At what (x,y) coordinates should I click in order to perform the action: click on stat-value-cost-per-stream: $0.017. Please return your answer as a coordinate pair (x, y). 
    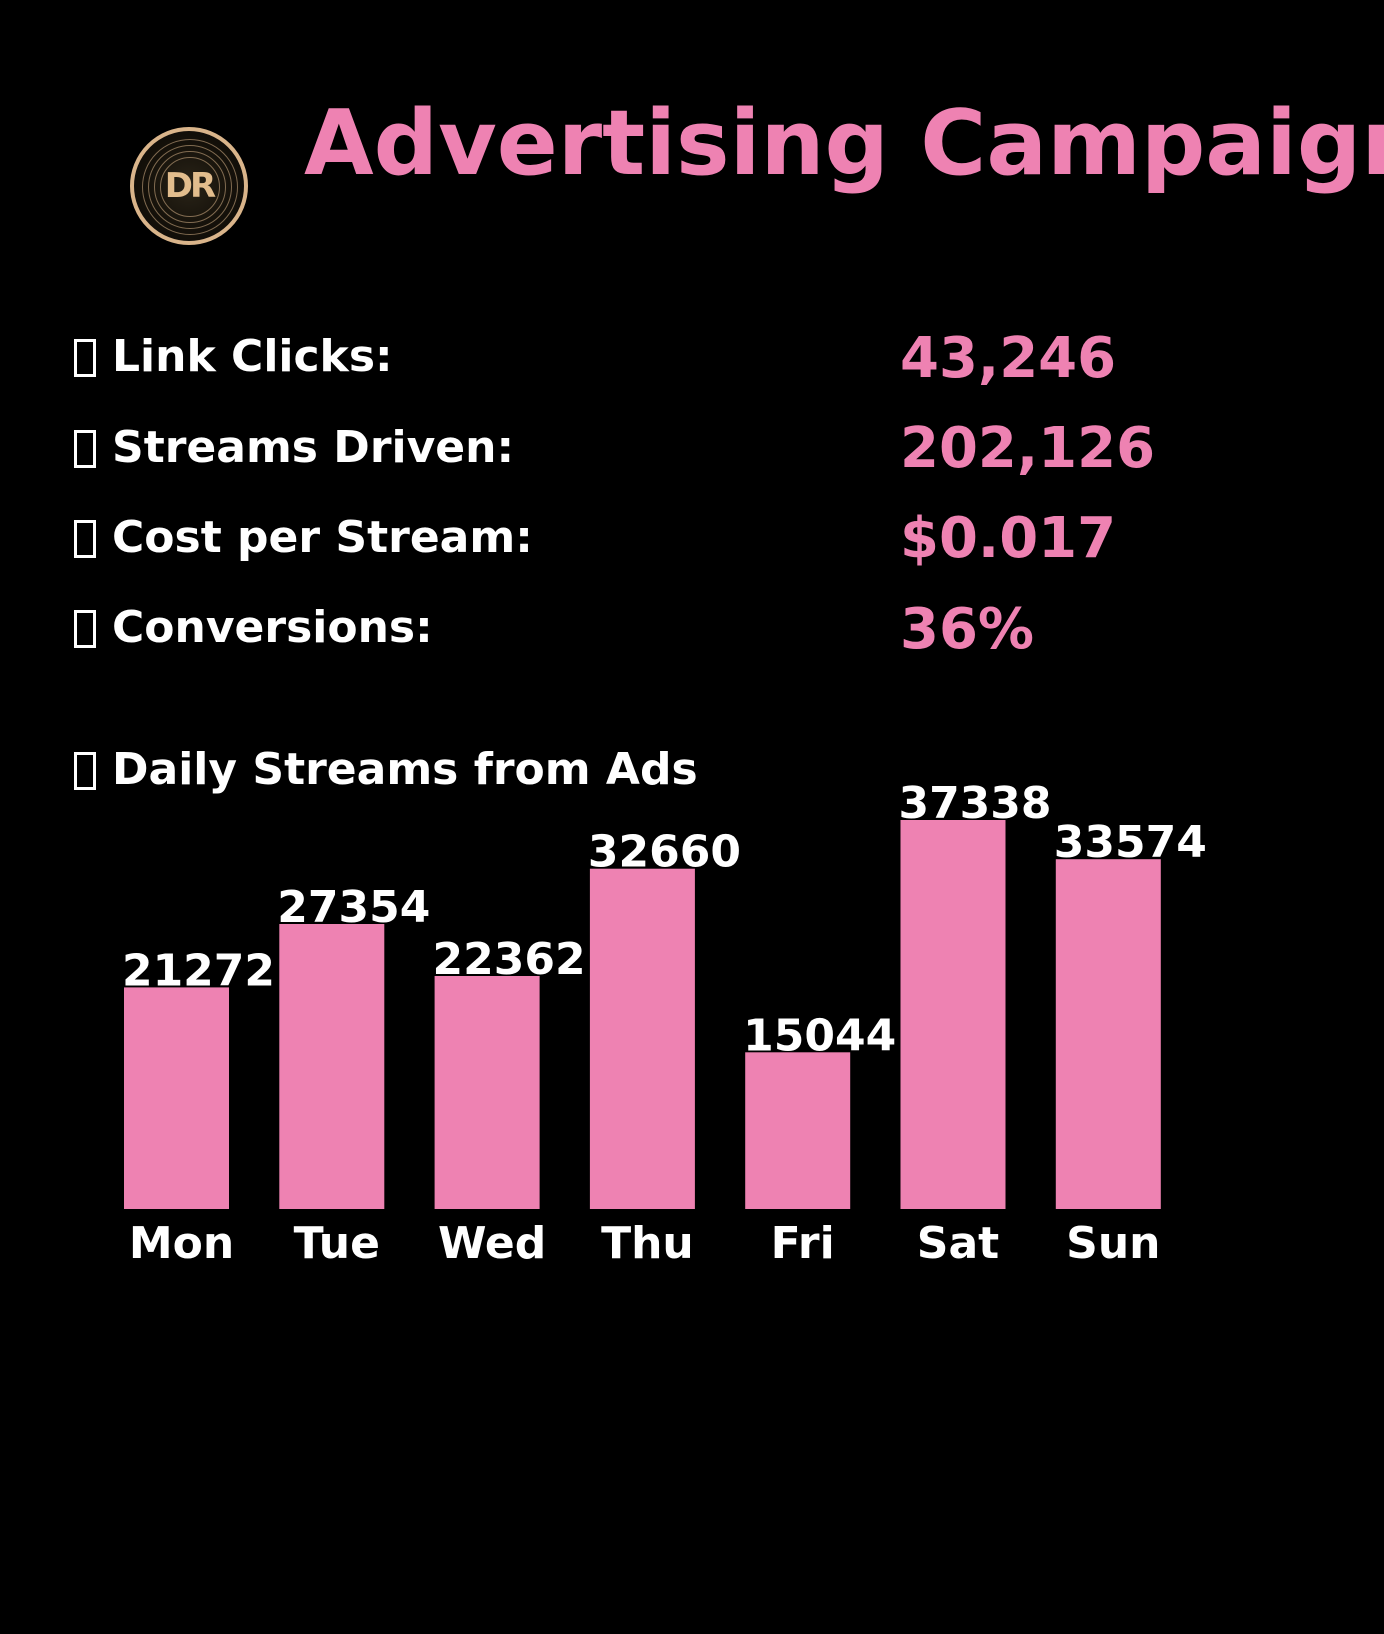
    Looking at the image, I should click on (1008, 538).